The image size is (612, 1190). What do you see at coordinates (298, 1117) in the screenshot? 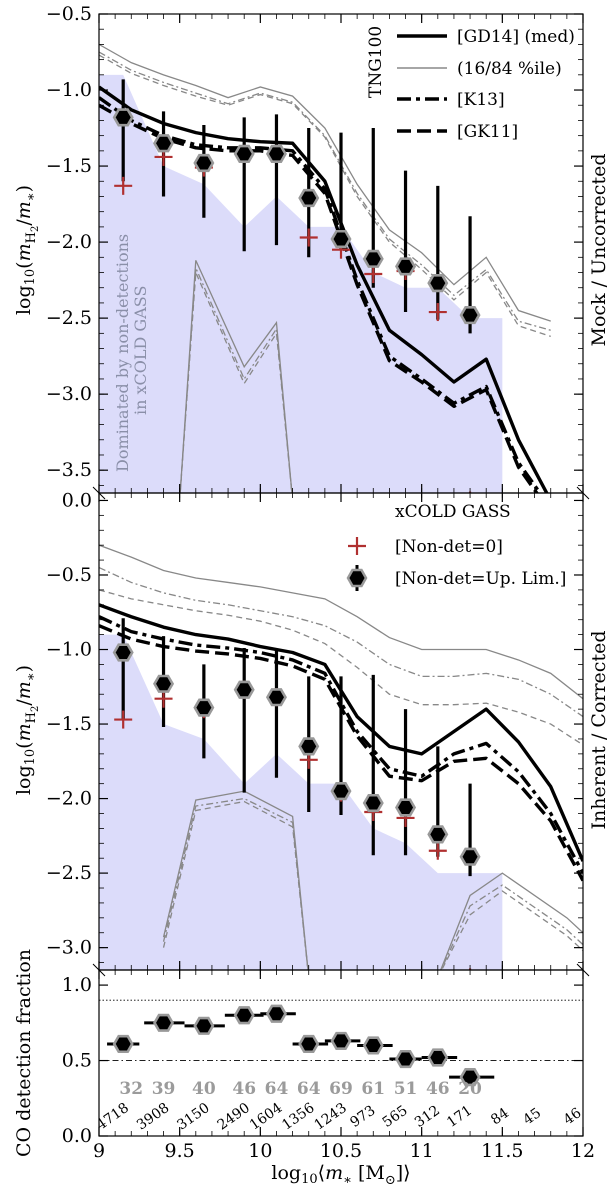
I see `tng-count-label: 1356` at bounding box center [298, 1117].